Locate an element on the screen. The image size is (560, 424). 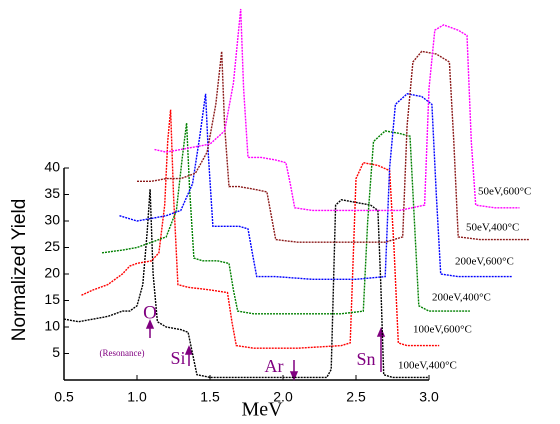
y-tick-label: 40 is located at coordinates (52, 167).